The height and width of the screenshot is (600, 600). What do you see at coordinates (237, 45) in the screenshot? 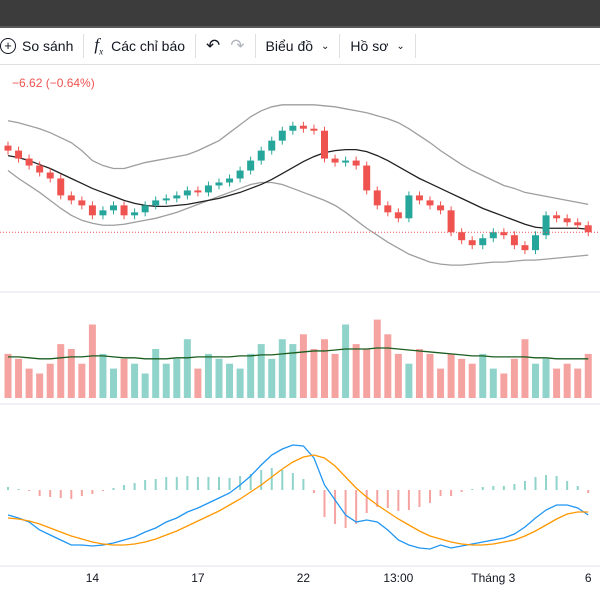
I see `redo-button: ↷` at bounding box center [237, 45].